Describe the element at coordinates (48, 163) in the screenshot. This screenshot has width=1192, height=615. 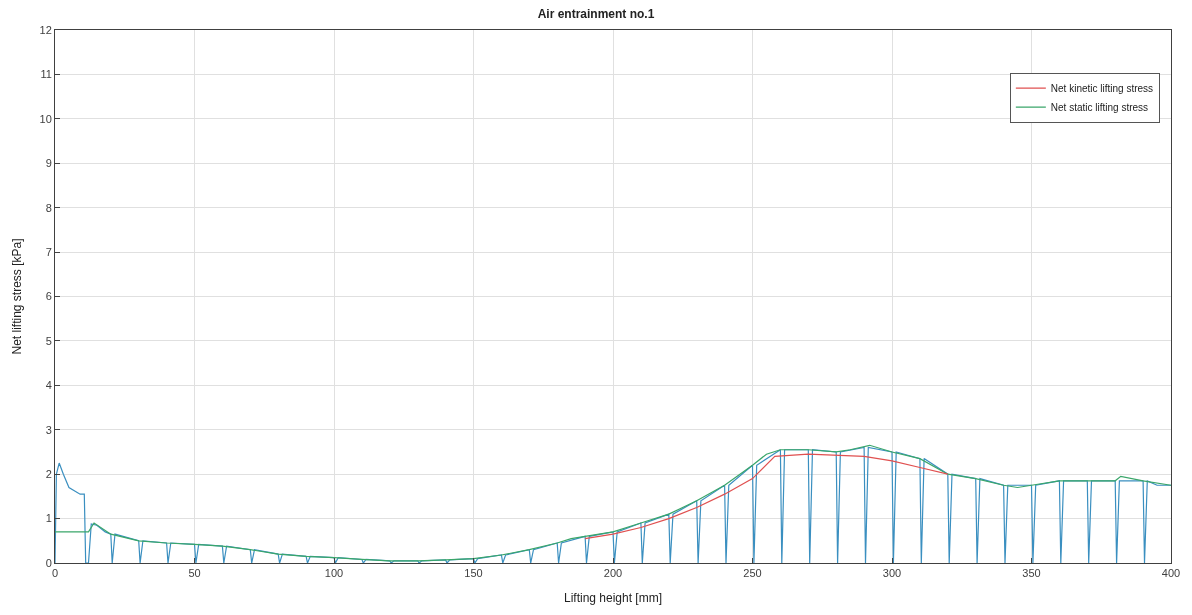
I see `y-tick-label: 9` at that location.